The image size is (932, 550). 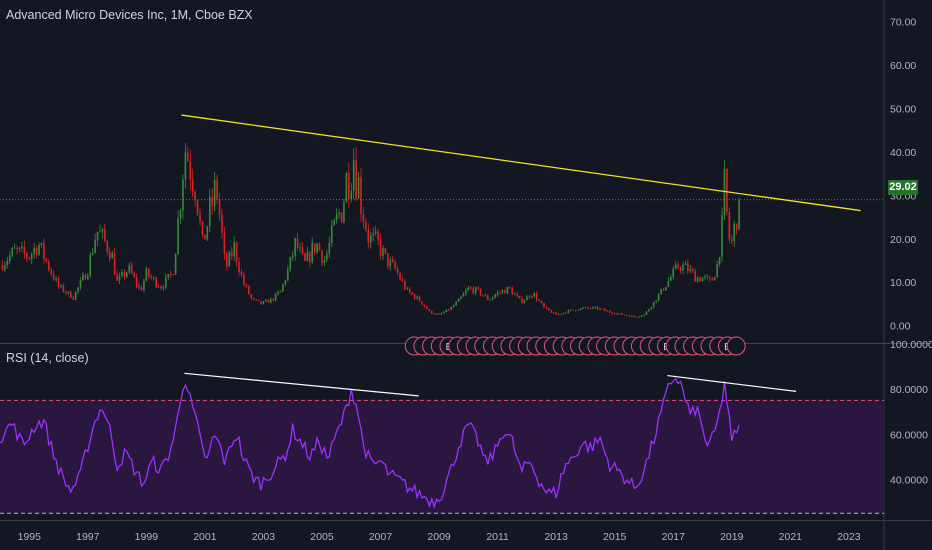 What do you see at coordinates (903, 23) in the screenshot?
I see `price-tick-label: 70.00` at bounding box center [903, 23].